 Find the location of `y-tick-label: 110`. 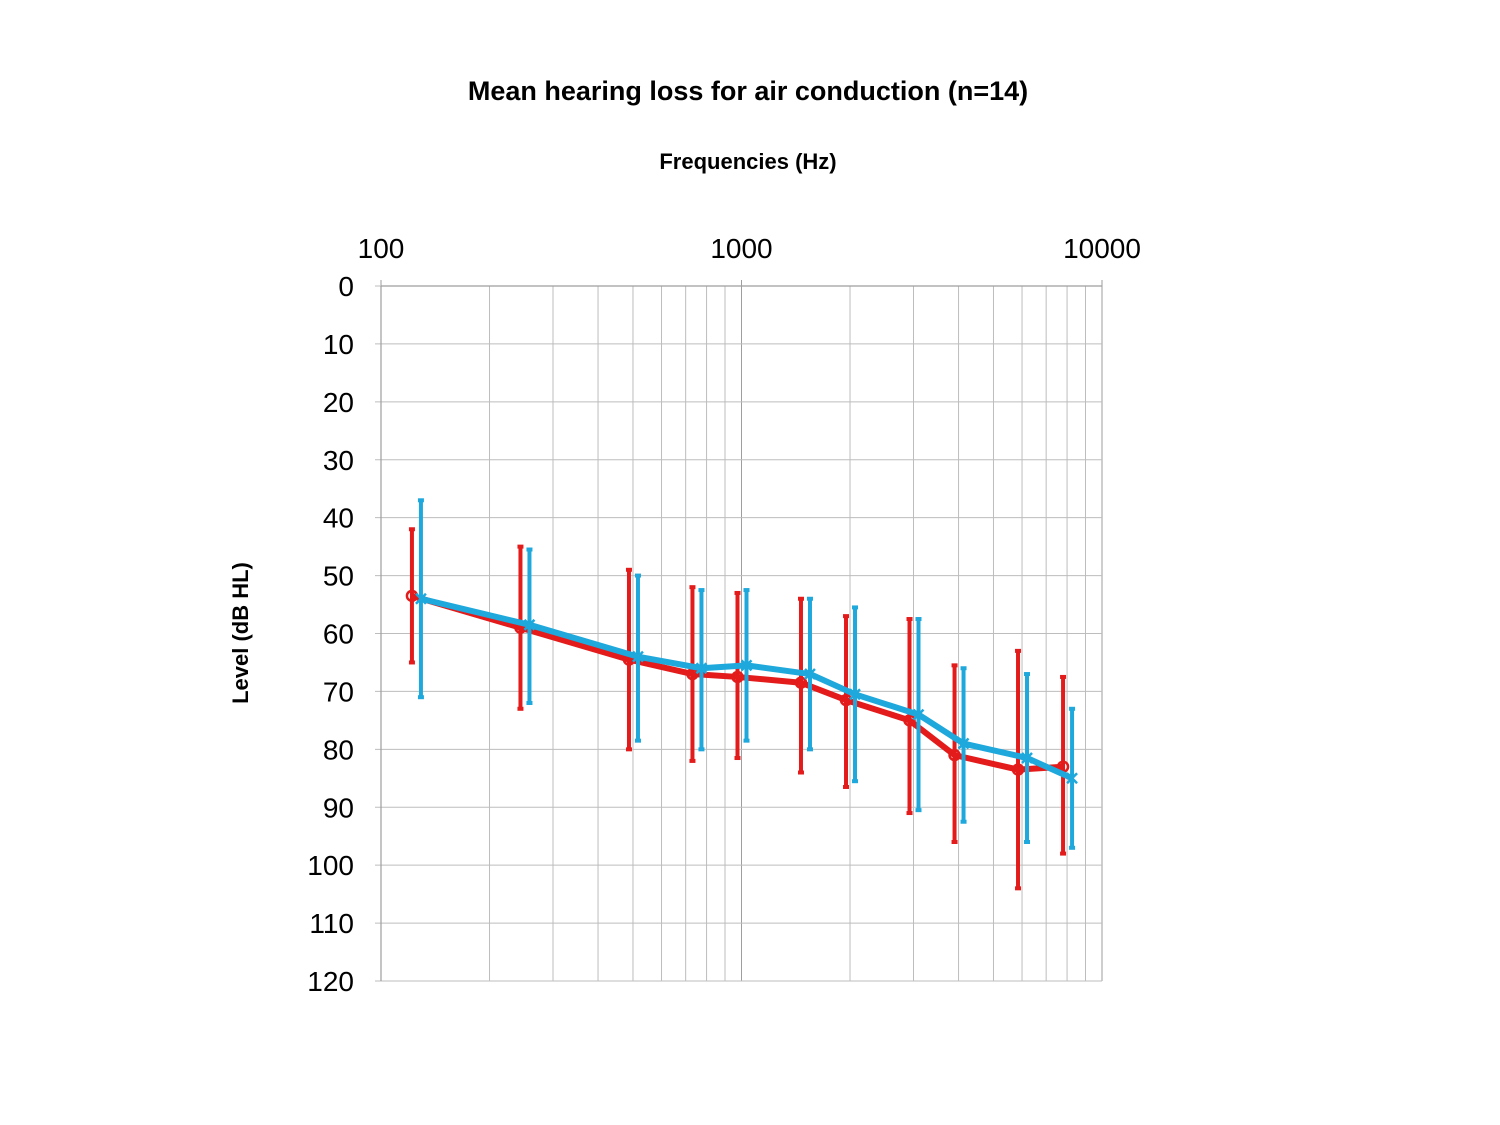

y-tick-label: 110 is located at coordinates (331, 923).